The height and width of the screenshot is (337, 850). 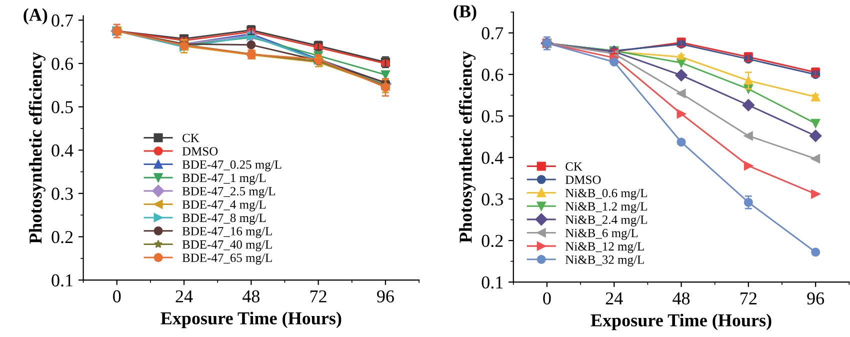 I want to click on legend-label: BDE-47_1 mg/L, so click(x=224, y=179).